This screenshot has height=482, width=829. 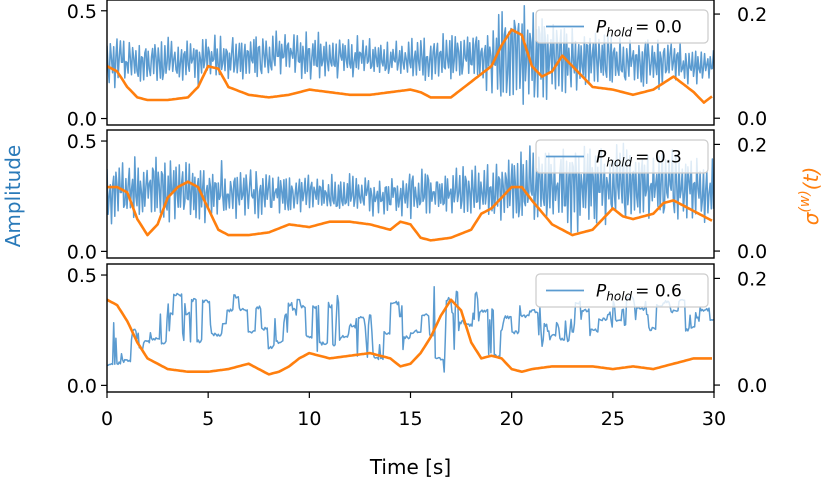 What do you see at coordinates (639, 293) in the screenshot?
I see `legend-label: Phold = 0.6` at bounding box center [639, 293].